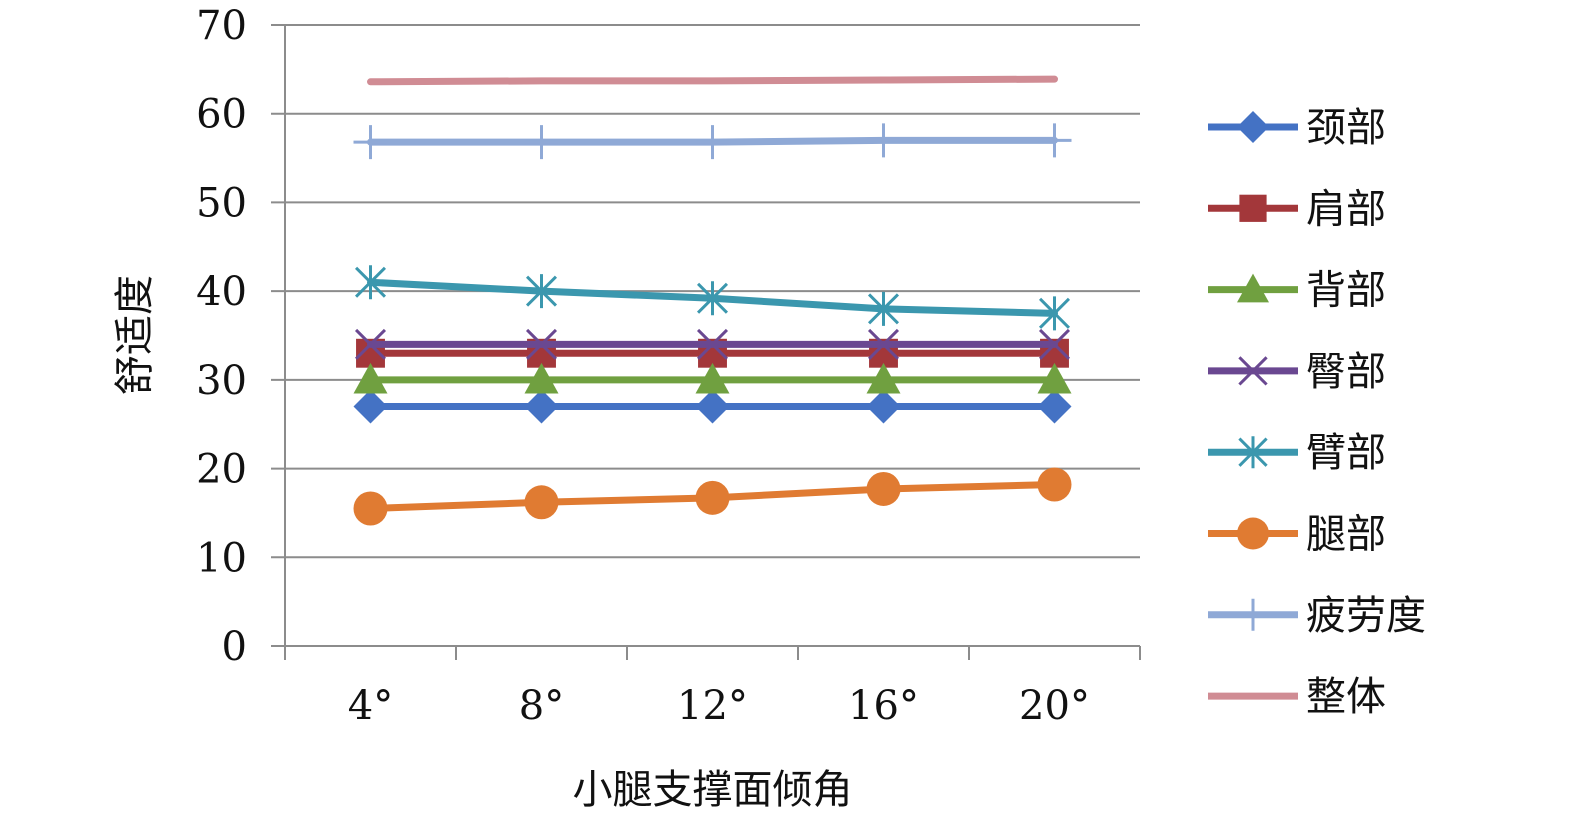 Image resolution: width=1575 pixels, height=817 pixels. I want to click on series-line, so click(712, 80).